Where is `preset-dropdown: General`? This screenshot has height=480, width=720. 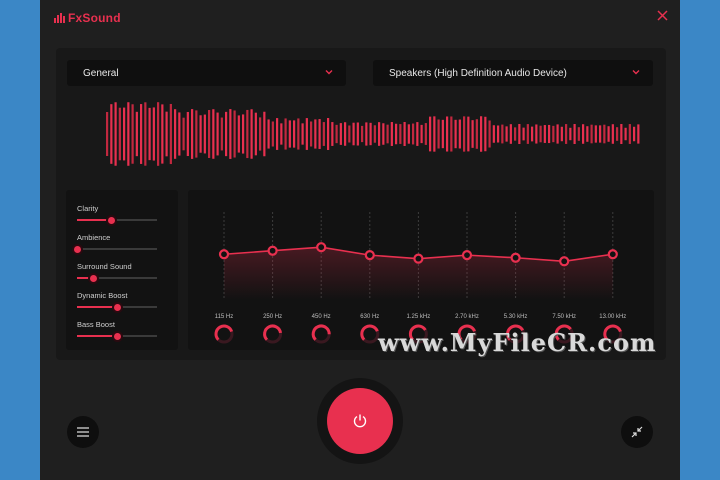
preset-dropdown: General is located at coordinates (206, 73).